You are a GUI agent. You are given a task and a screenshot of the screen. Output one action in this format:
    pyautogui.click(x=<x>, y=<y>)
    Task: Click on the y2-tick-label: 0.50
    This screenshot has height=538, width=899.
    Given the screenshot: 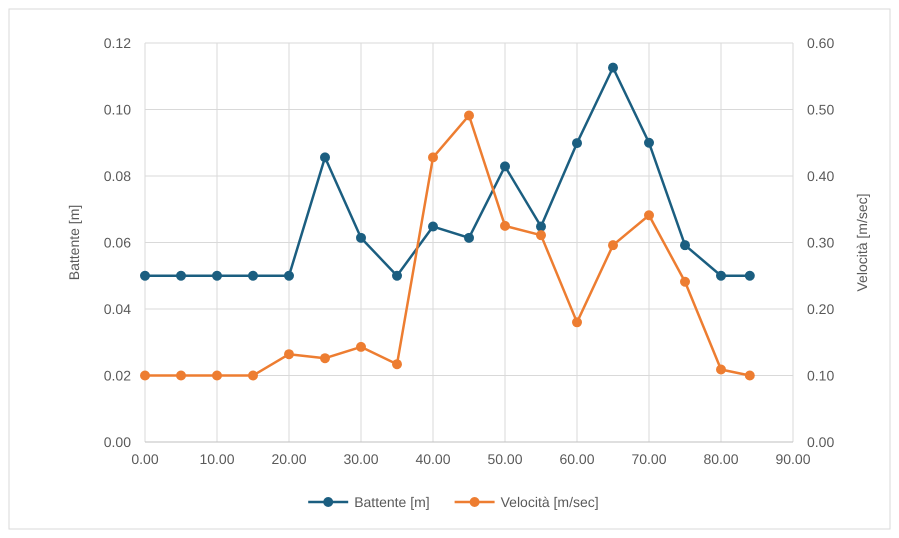 What is the action you would take?
    pyautogui.click(x=820, y=110)
    